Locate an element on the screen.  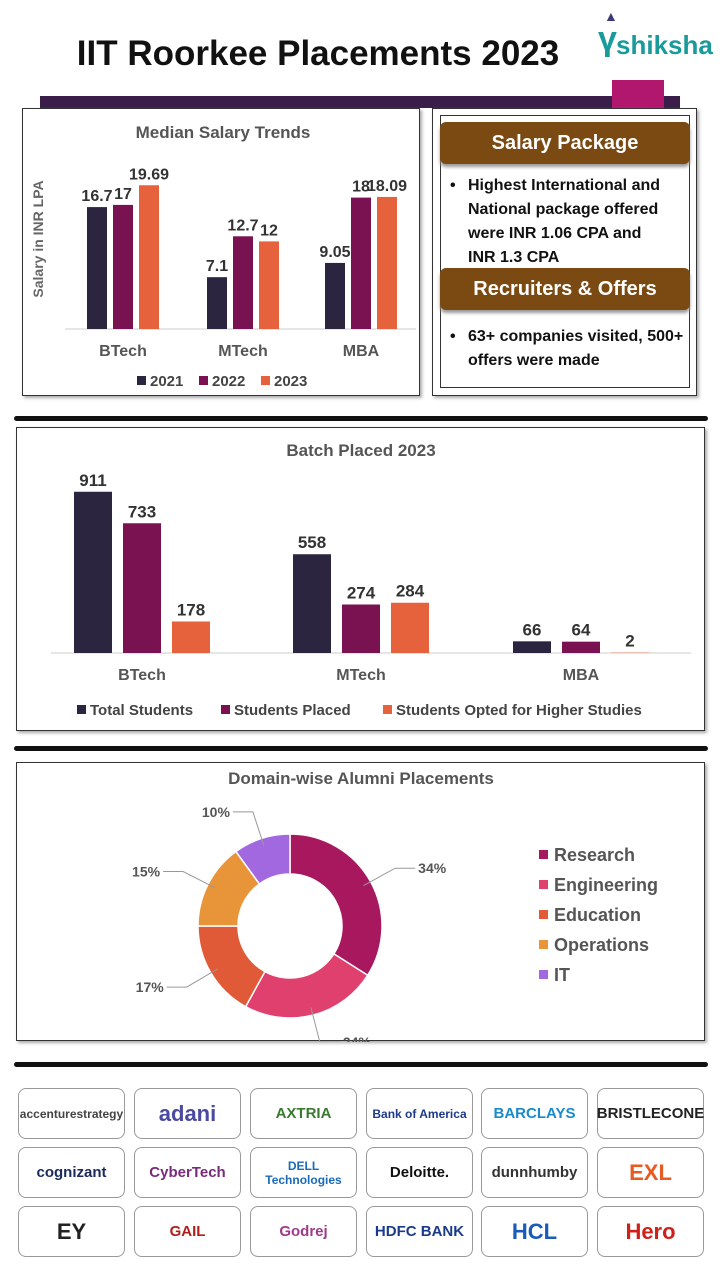
logo-text: shiksha is located at coordinates (664, 45).